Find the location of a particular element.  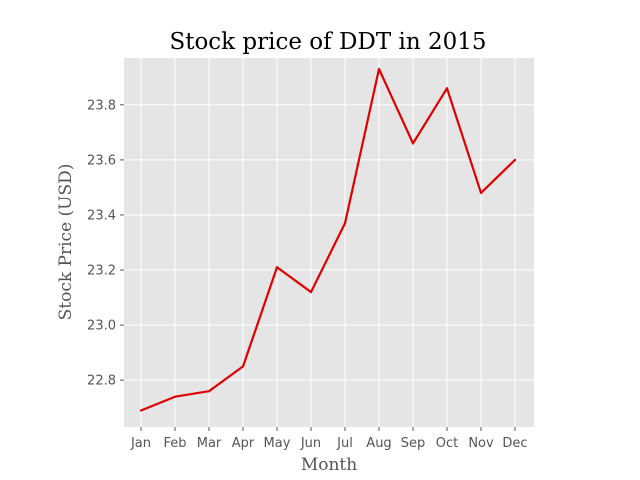

y-tick-label: 23.6 is located at coordinates (101, 160).